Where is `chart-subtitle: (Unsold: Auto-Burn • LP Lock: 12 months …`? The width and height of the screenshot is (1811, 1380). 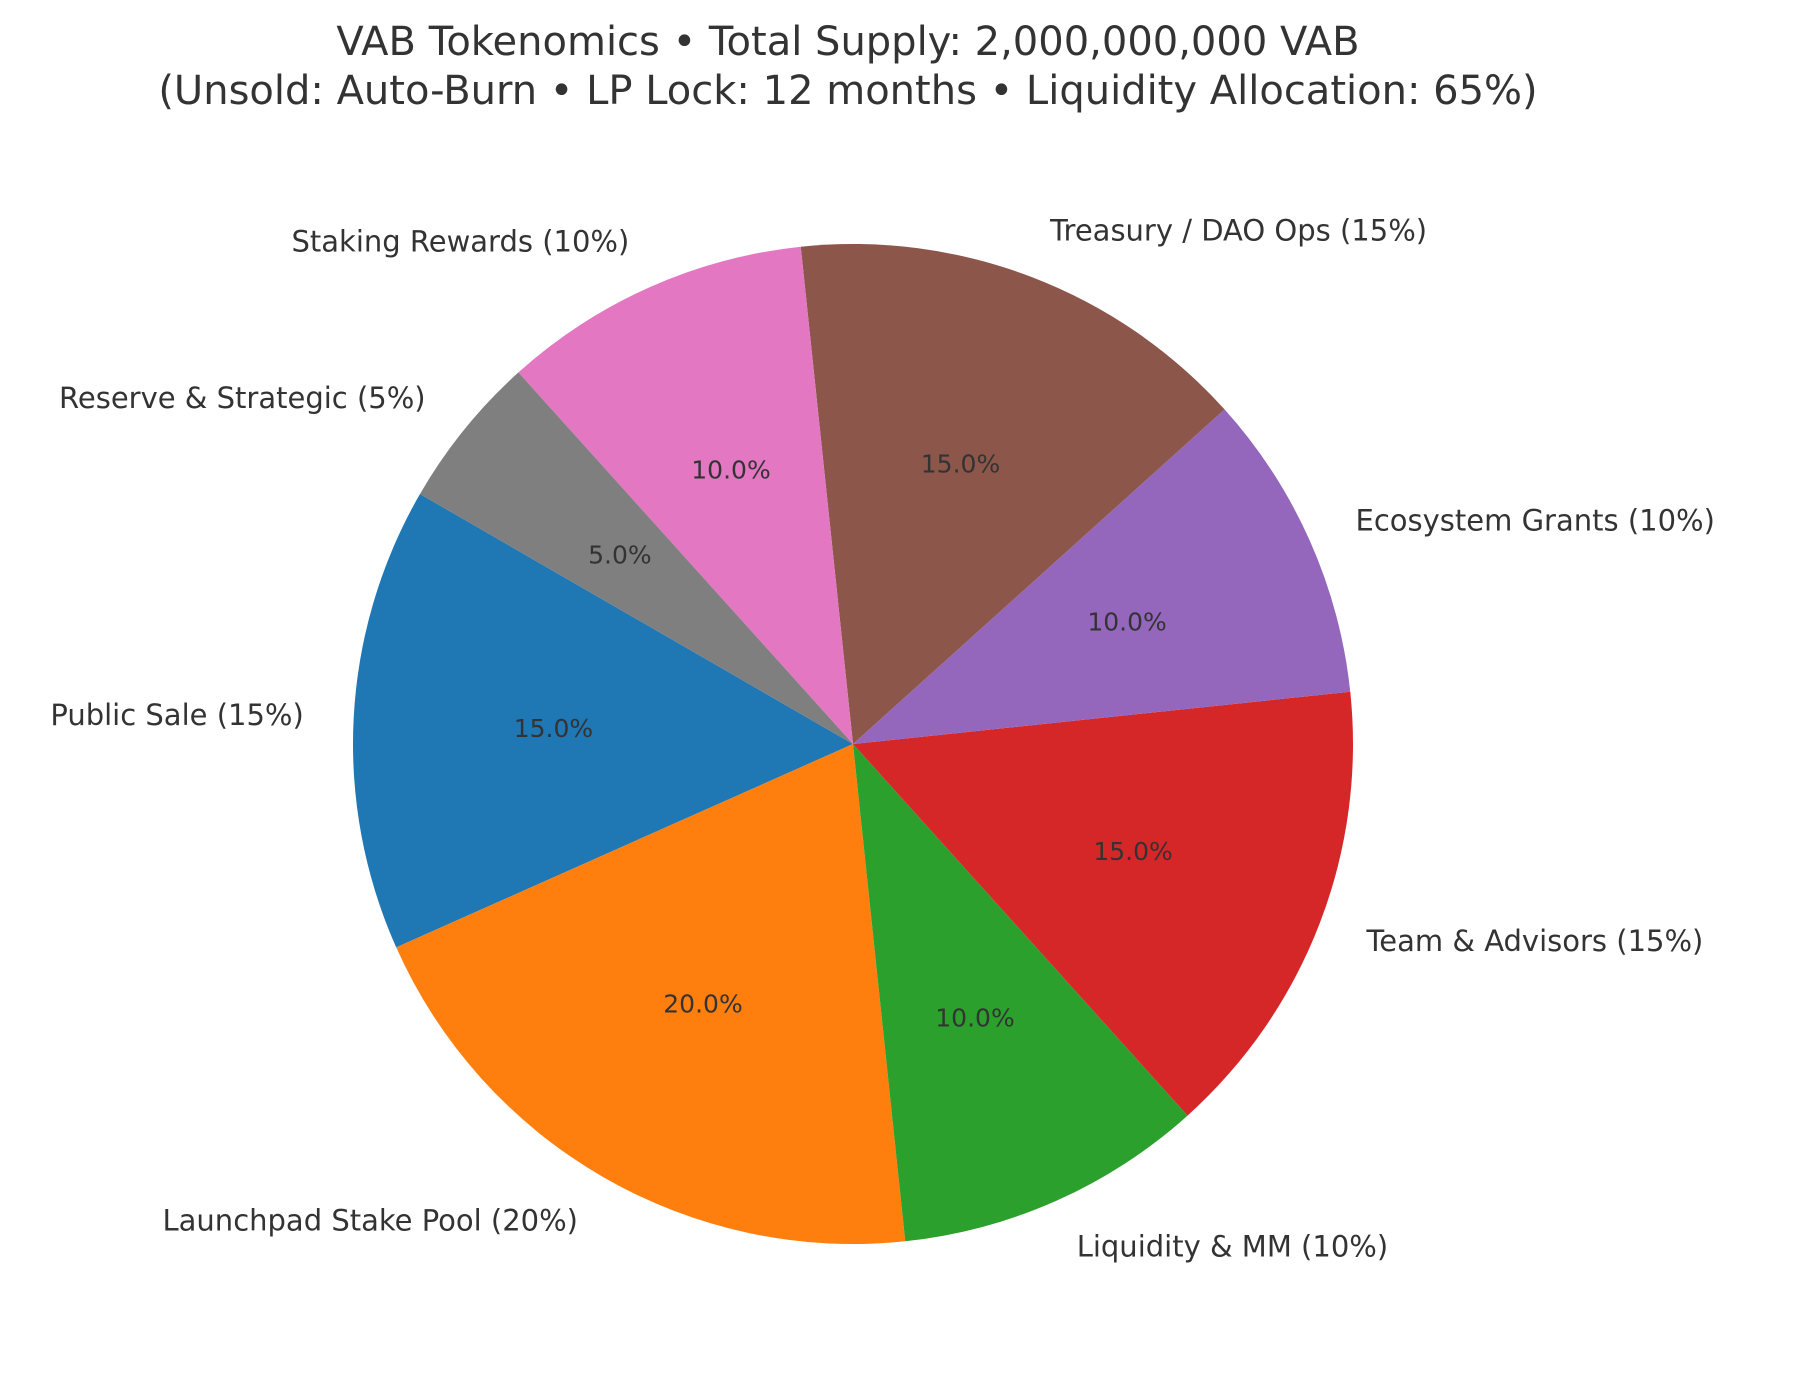 chart-subtitle: (Unsold: Auto-Burn • LP Lock: 12 months … is located at coordinates (847, 91).